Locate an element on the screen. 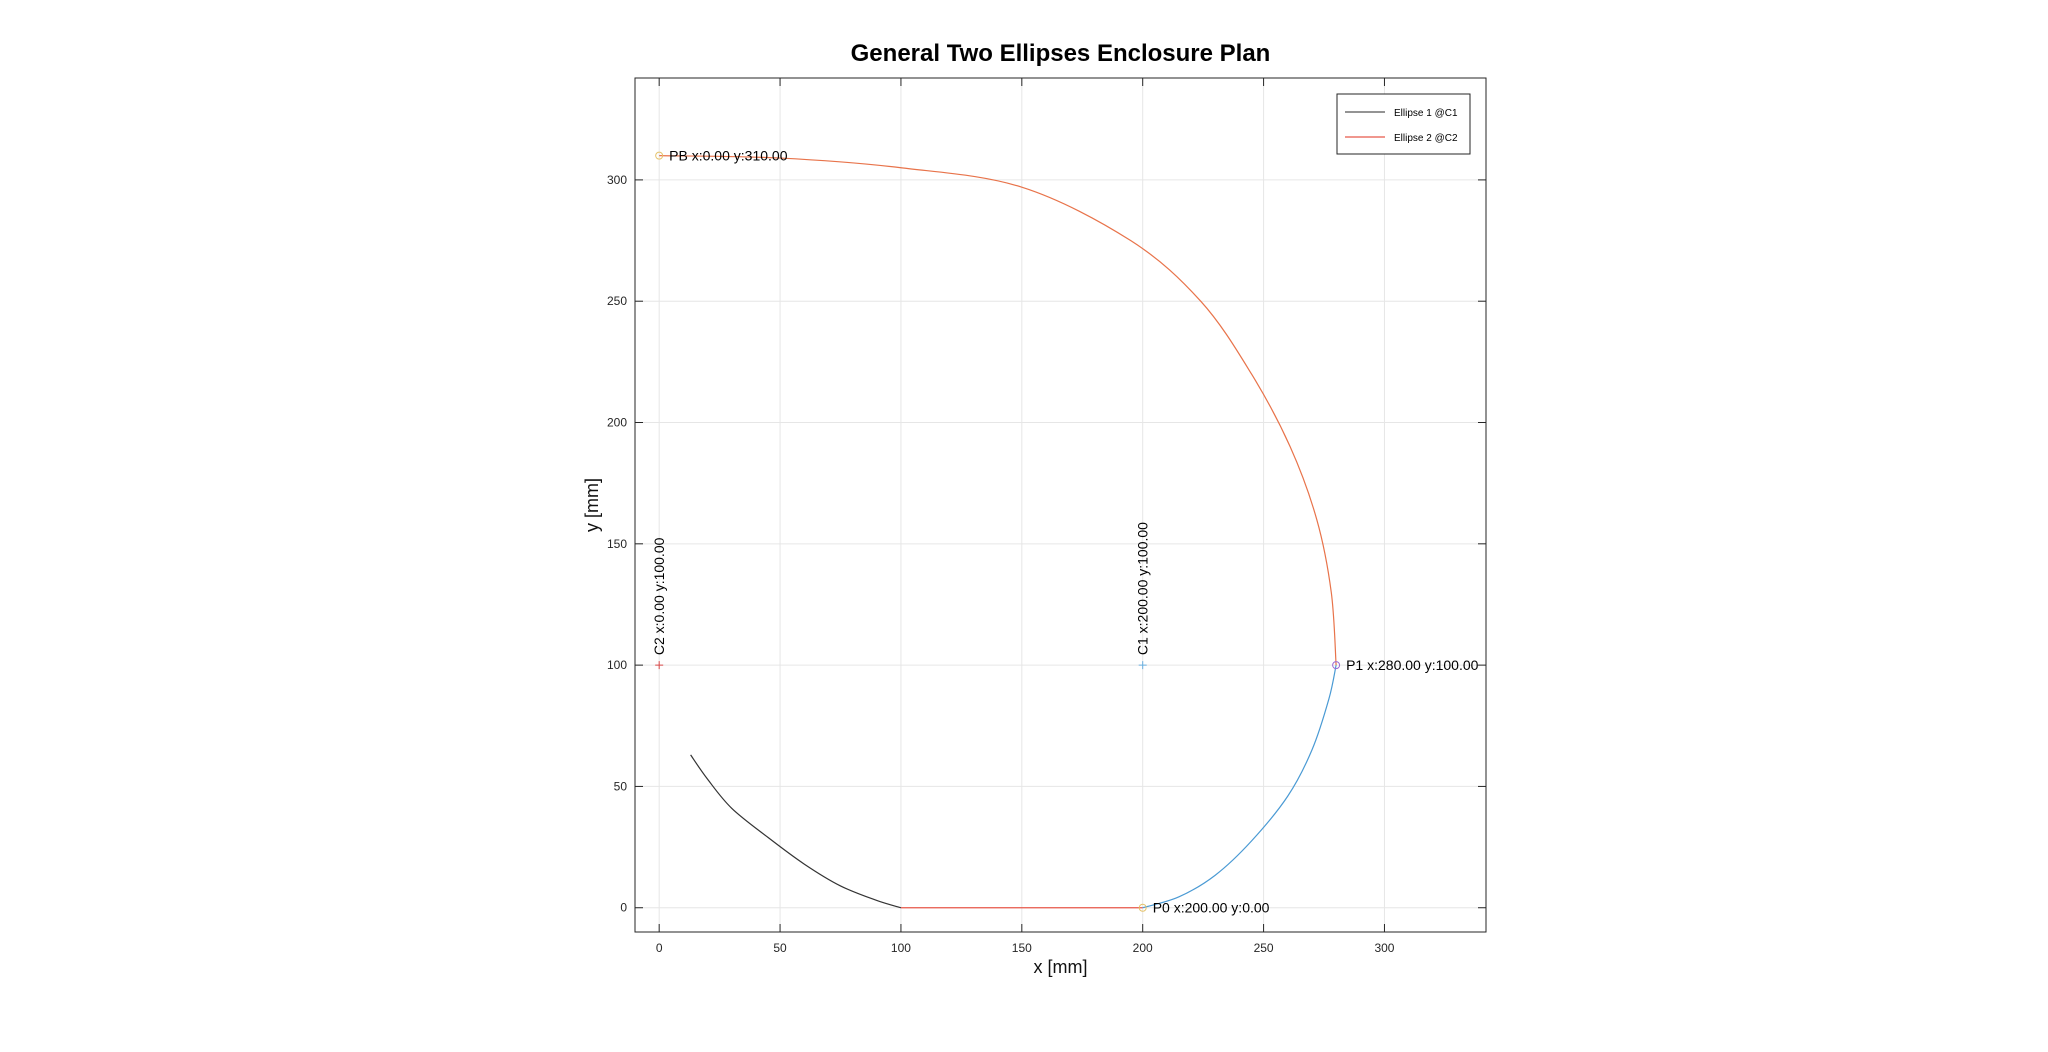 This screenshot has width=2048, height=1052. legend: Ellipse 1 @C1 Ellipse 2 @C2 is located at coordinates (1403, 124).